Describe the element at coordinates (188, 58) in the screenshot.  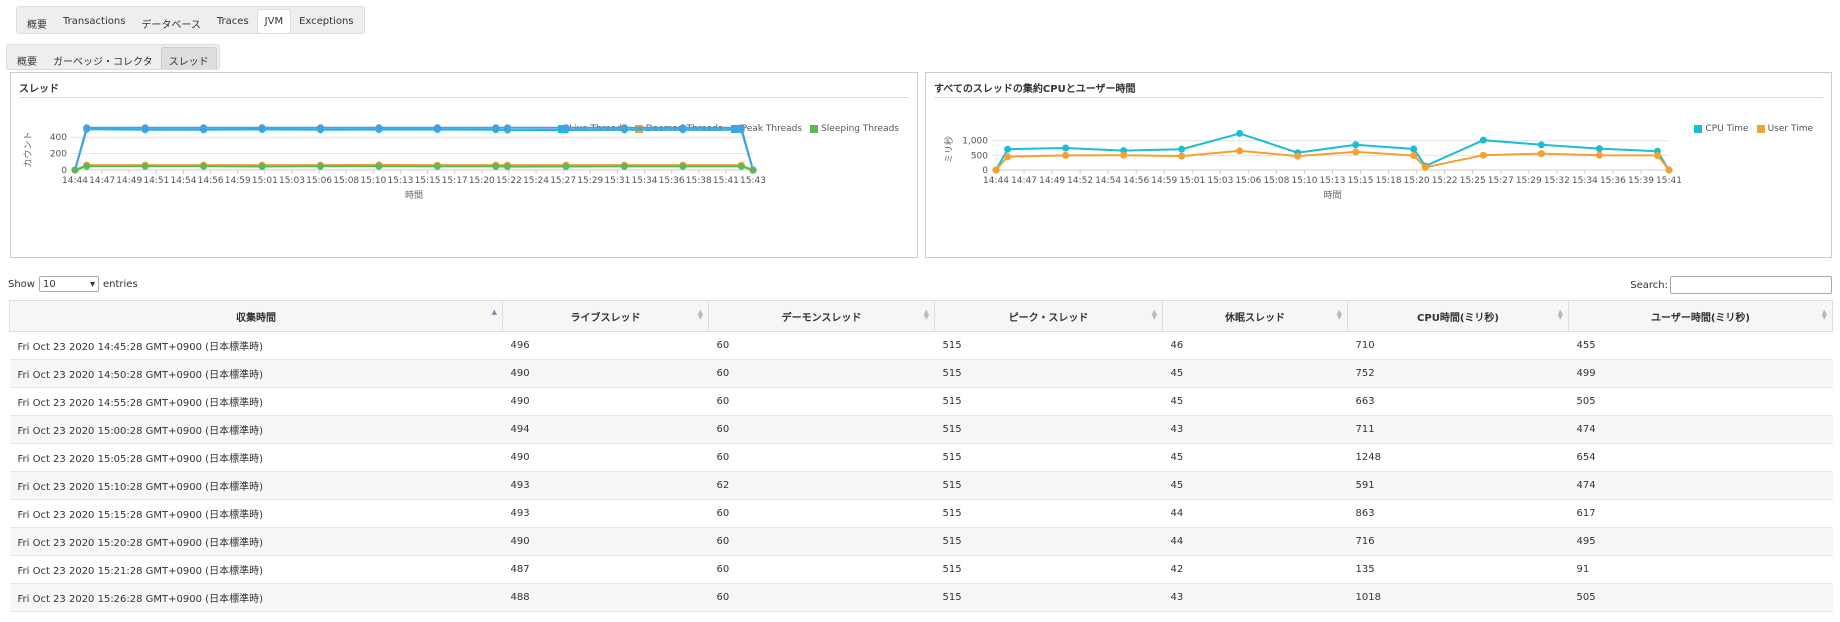
I see `subtab-threads: スレッド` at that location.